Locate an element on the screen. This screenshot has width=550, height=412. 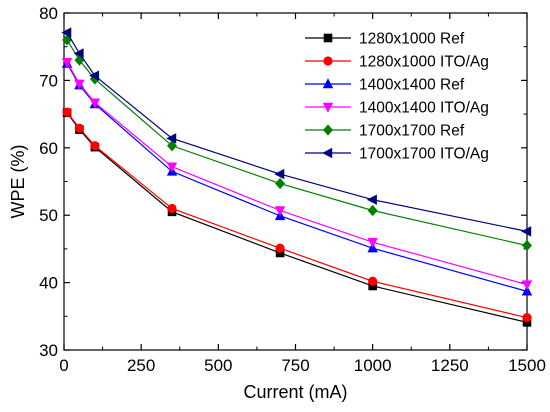
x-tick-label: 0 is located at coordinates (63, 365).